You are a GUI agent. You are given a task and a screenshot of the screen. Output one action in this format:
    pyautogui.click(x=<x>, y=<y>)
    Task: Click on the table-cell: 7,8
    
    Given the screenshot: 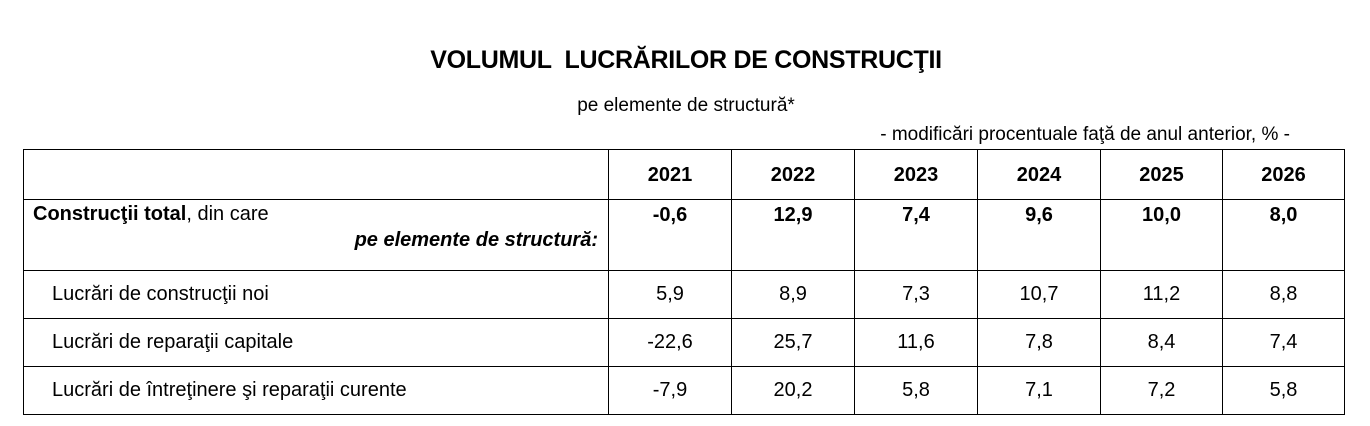 What is the action you would take?
    pyautogui.click(x=1039, y=342)
    